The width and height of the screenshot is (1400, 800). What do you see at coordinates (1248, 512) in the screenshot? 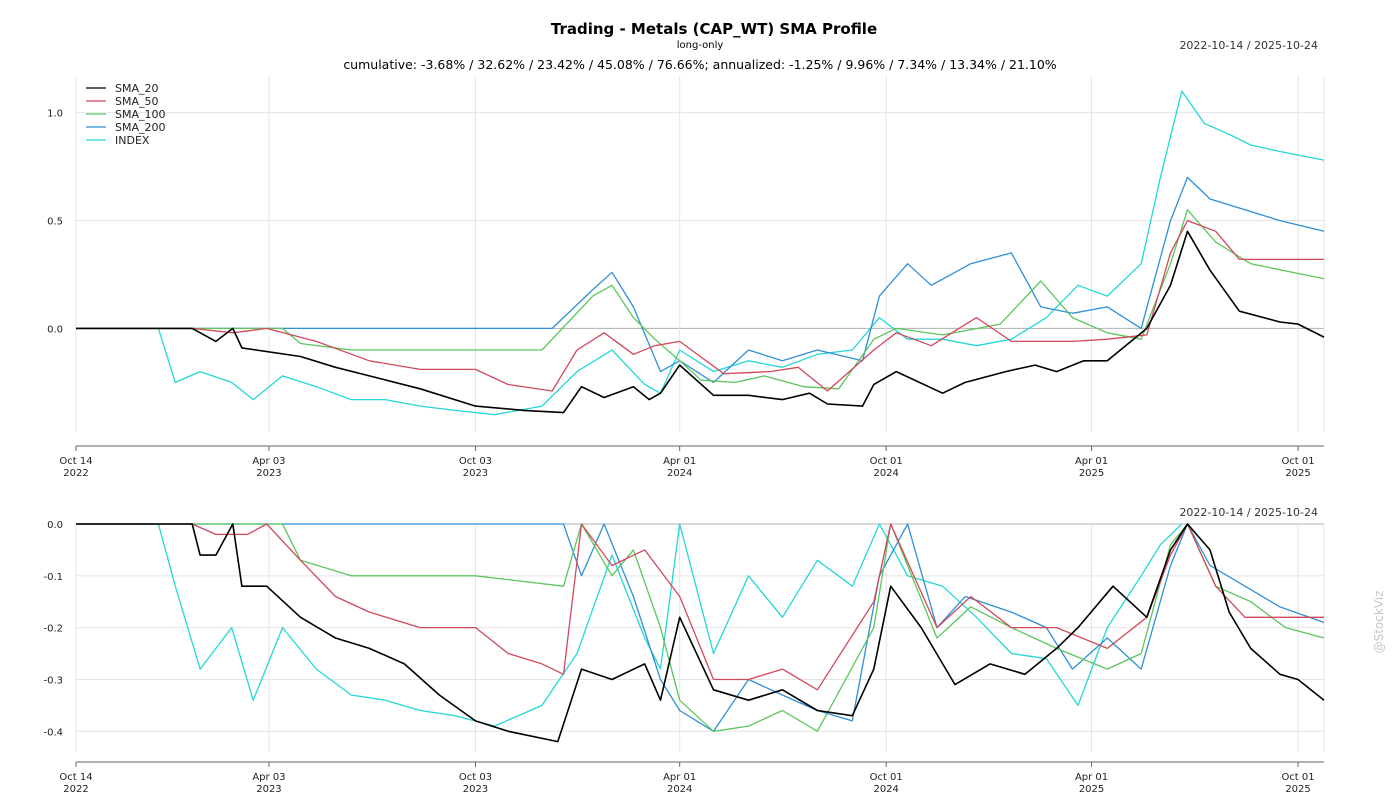
I see `date-range-bottom: 2022-10-14 / 2025-10-24` at bounding box center [1248, 512].